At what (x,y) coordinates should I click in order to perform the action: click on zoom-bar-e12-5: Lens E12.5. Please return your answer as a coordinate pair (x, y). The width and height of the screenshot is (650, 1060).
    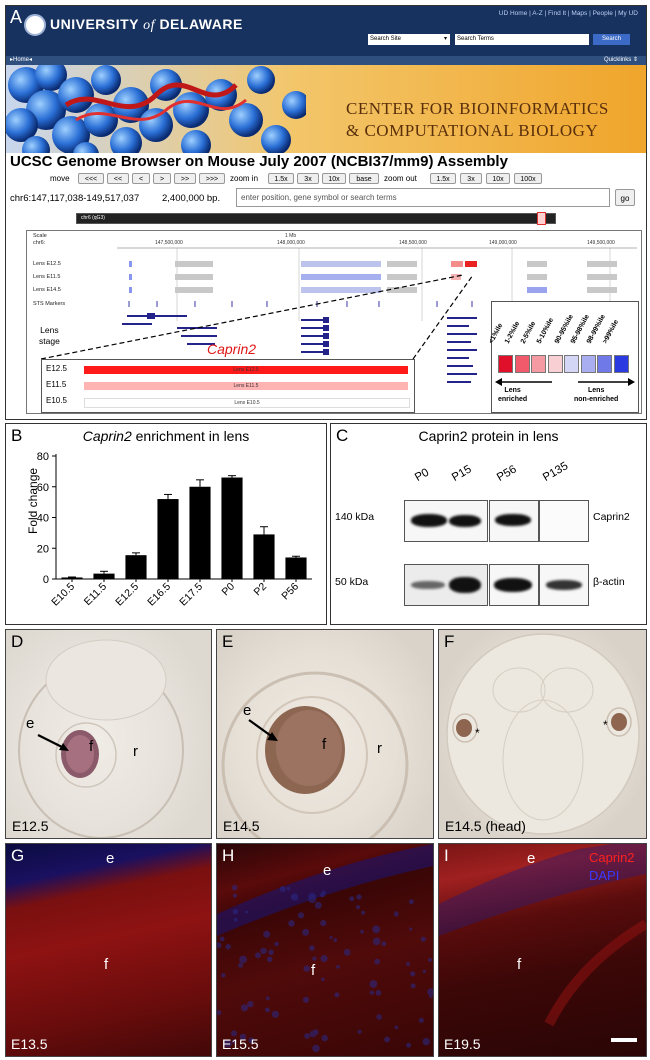
    Looking at the image, I should click on (246, 370).